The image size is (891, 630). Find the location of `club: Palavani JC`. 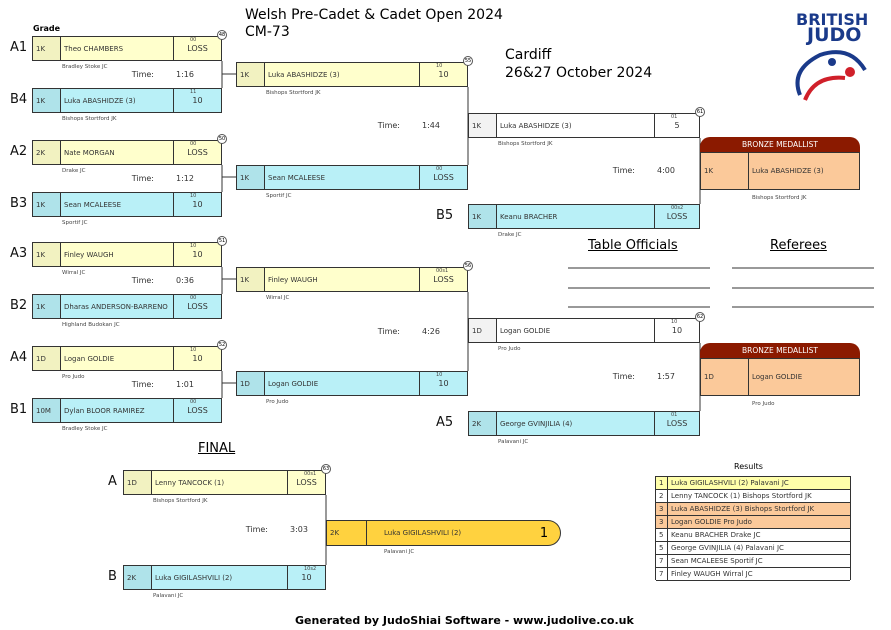

club: Palavani JC is located at coordinates (513, 442).